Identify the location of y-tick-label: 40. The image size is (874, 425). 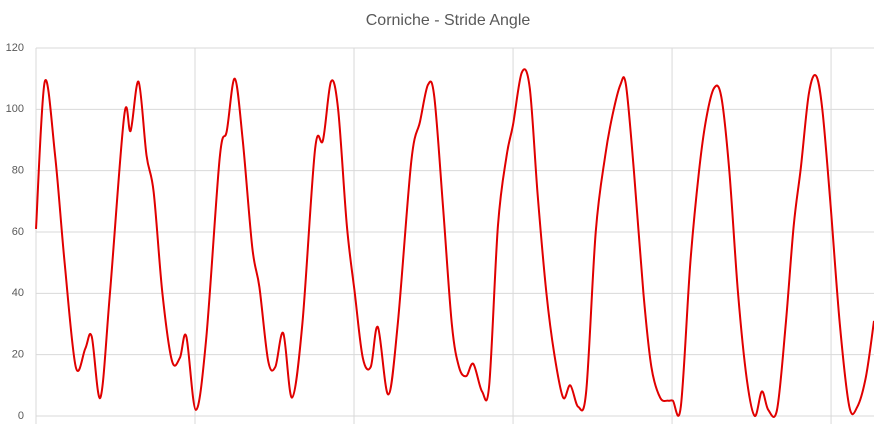
(18, 293).